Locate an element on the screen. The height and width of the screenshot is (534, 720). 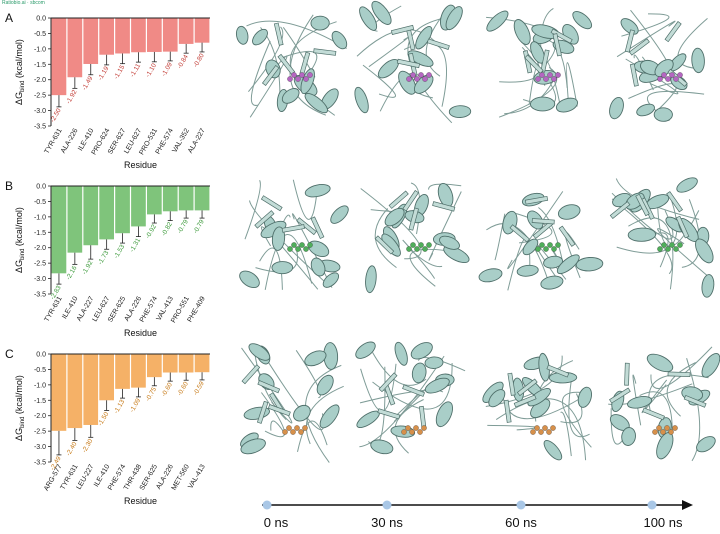
panel-letter: B is located at coordinates (9, 186).